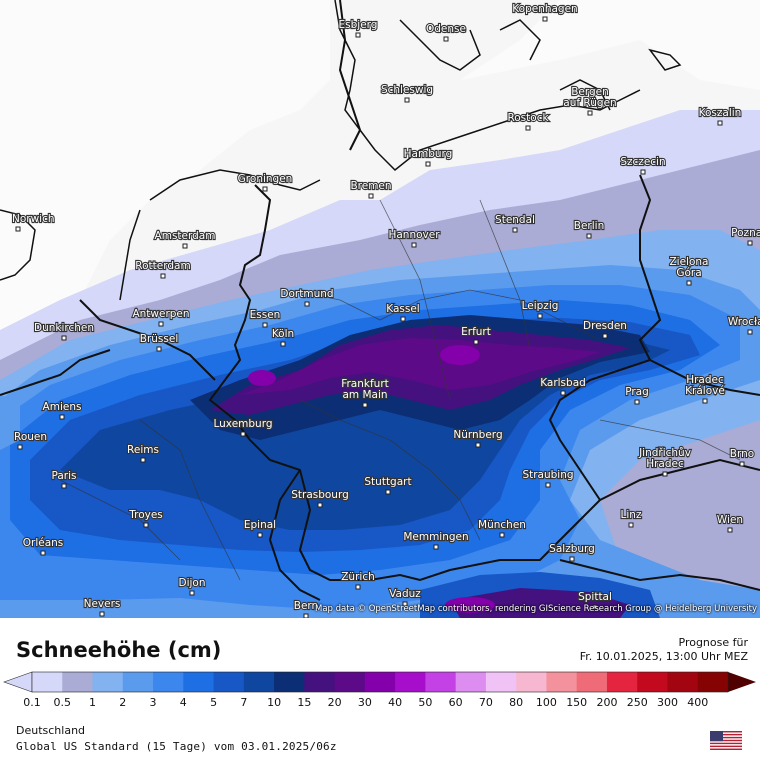  Describe the element at coordinates (705, 385) in the screenshot. I see `city-label: Hradec Králové` at that location.